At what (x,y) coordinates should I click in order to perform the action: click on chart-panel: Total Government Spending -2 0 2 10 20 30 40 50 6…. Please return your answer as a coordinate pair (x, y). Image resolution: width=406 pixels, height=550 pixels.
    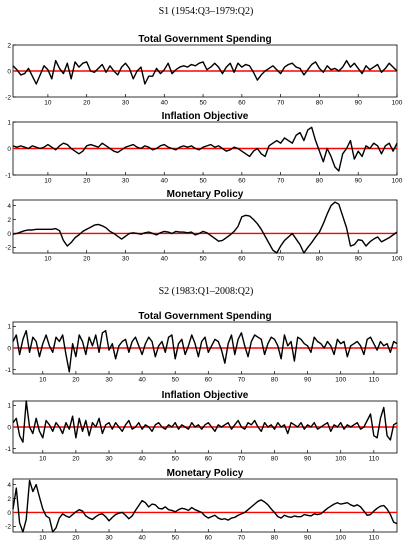
    Looking at the image, I should click on (204, 70).